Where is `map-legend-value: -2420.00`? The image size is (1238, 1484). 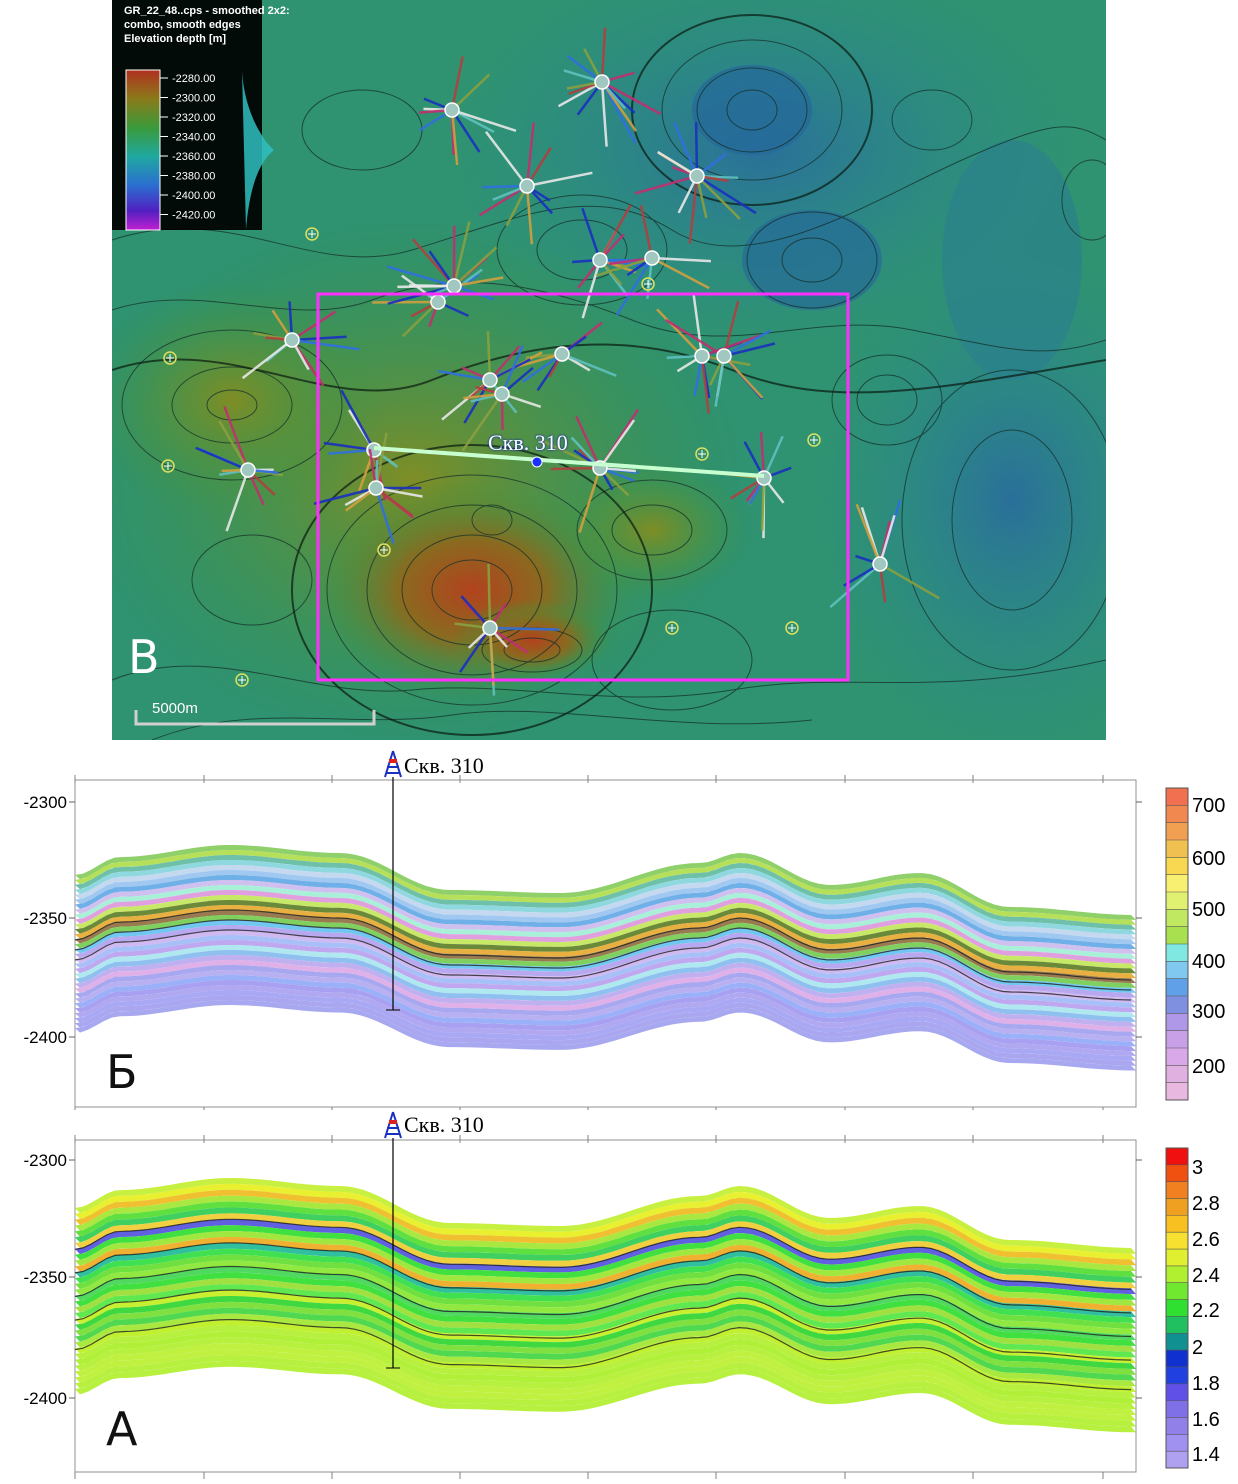 map-legend-value: -2420.00 is located at coordinates (193, 216).